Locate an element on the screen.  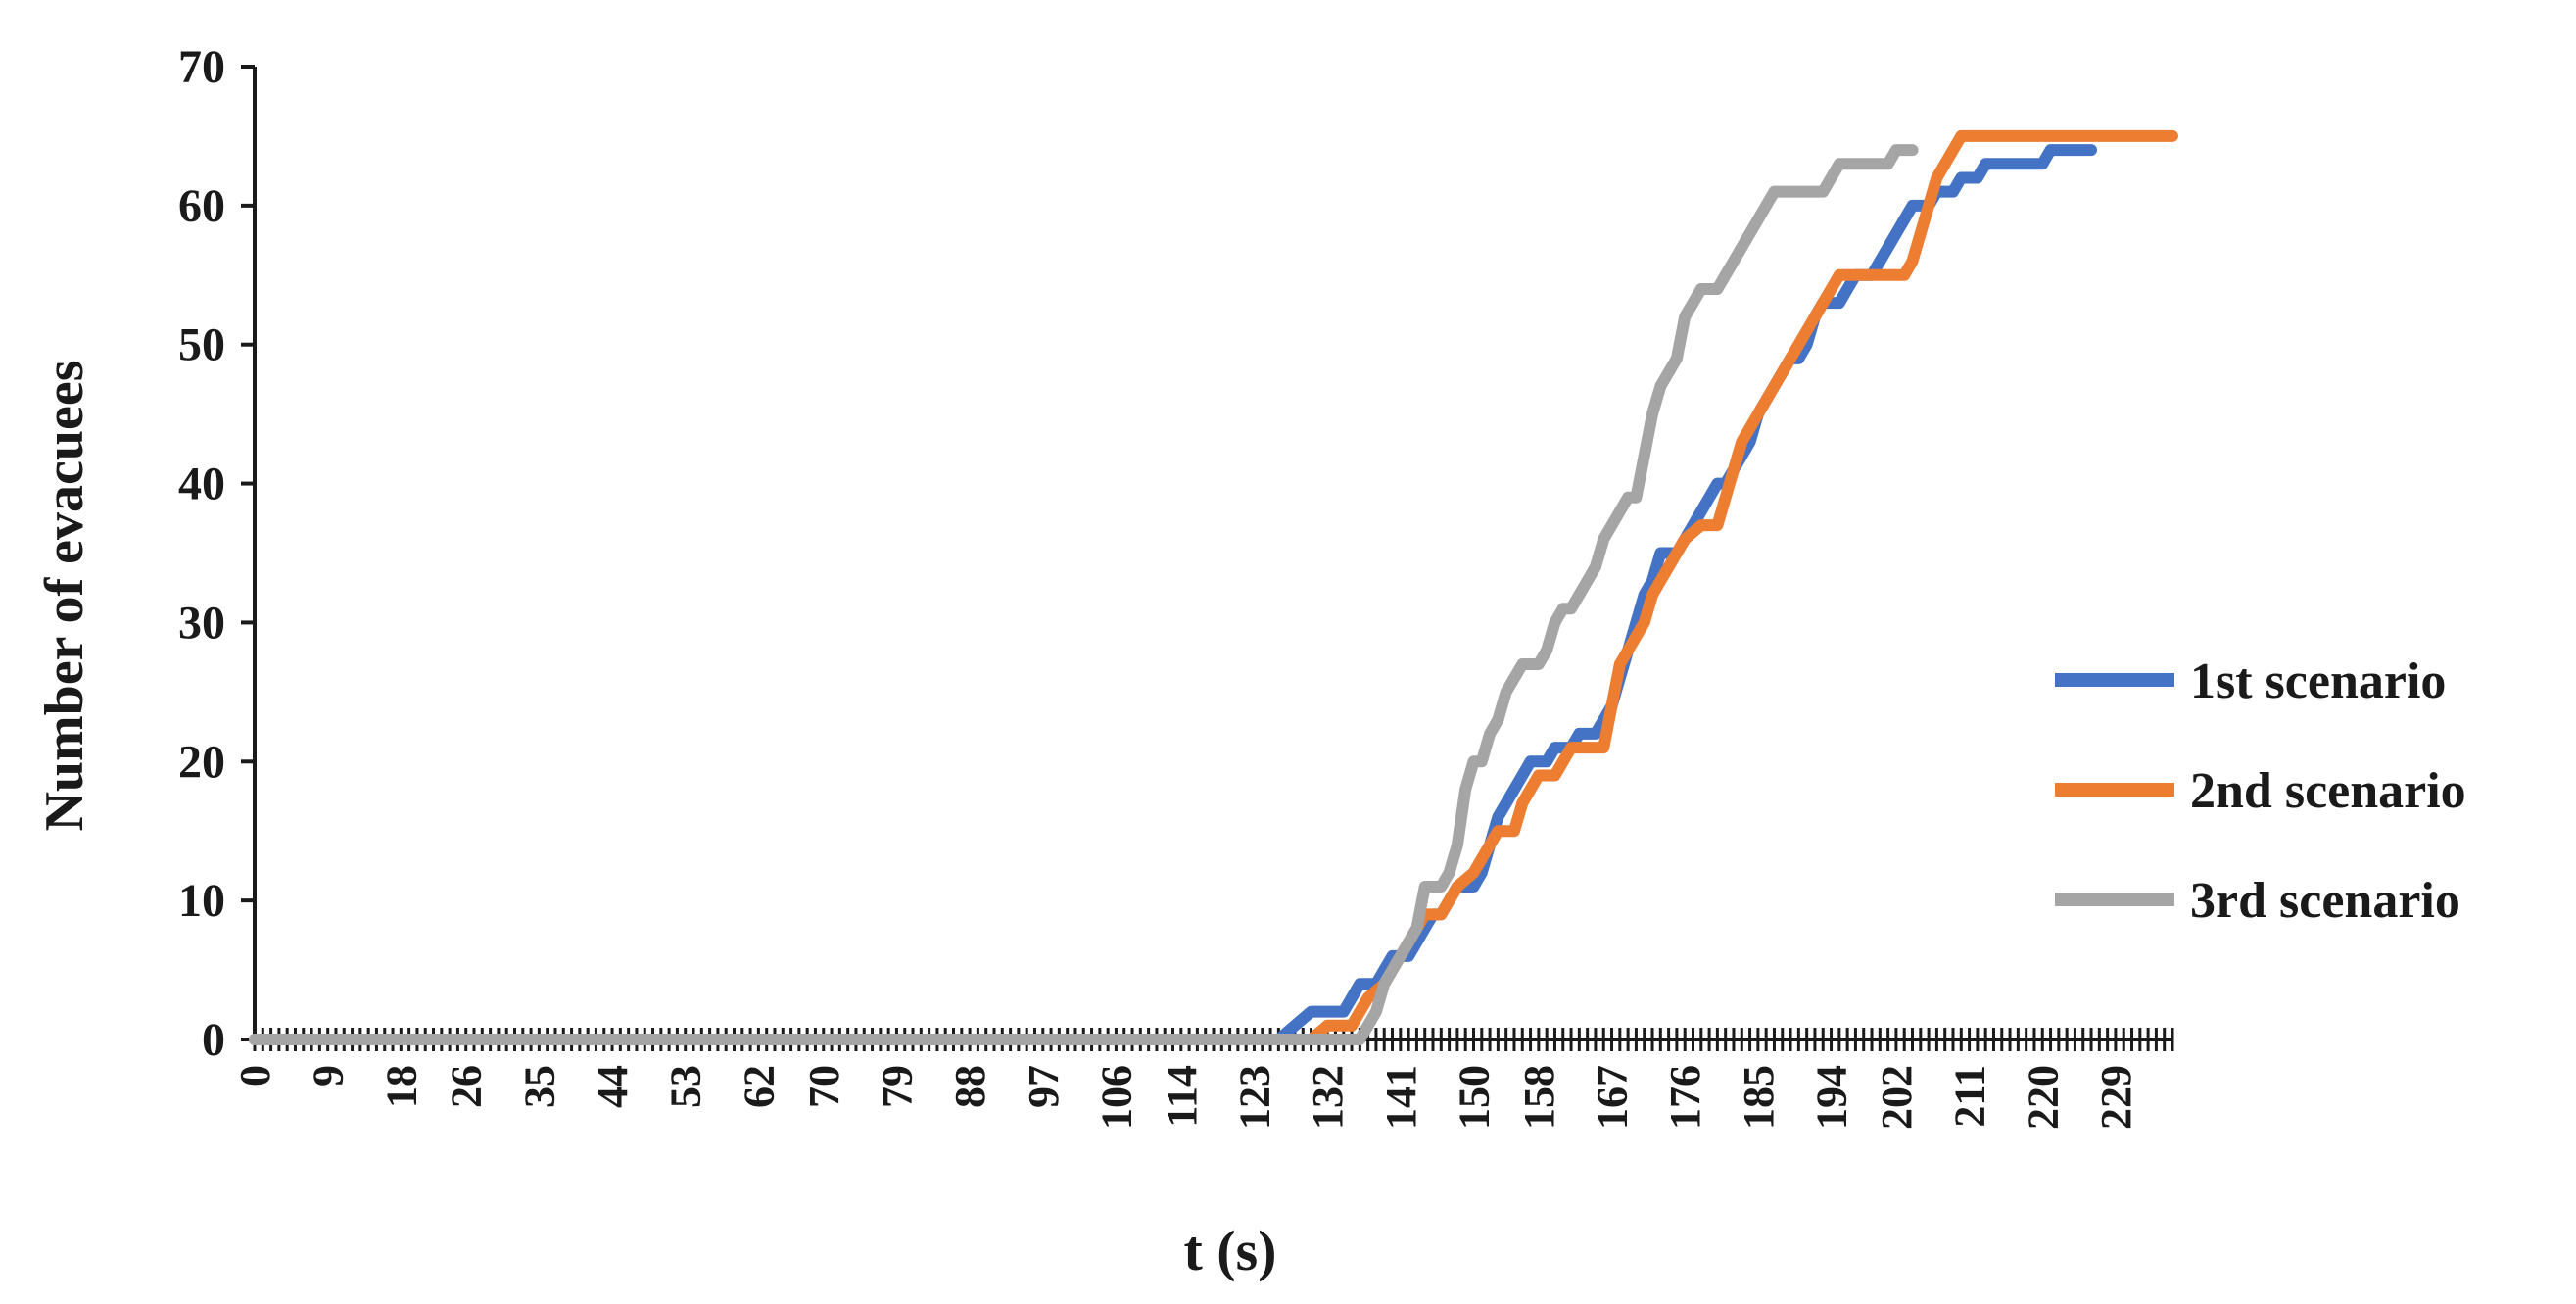
y-tick-label: 50 is located at coordinates (201, 345).